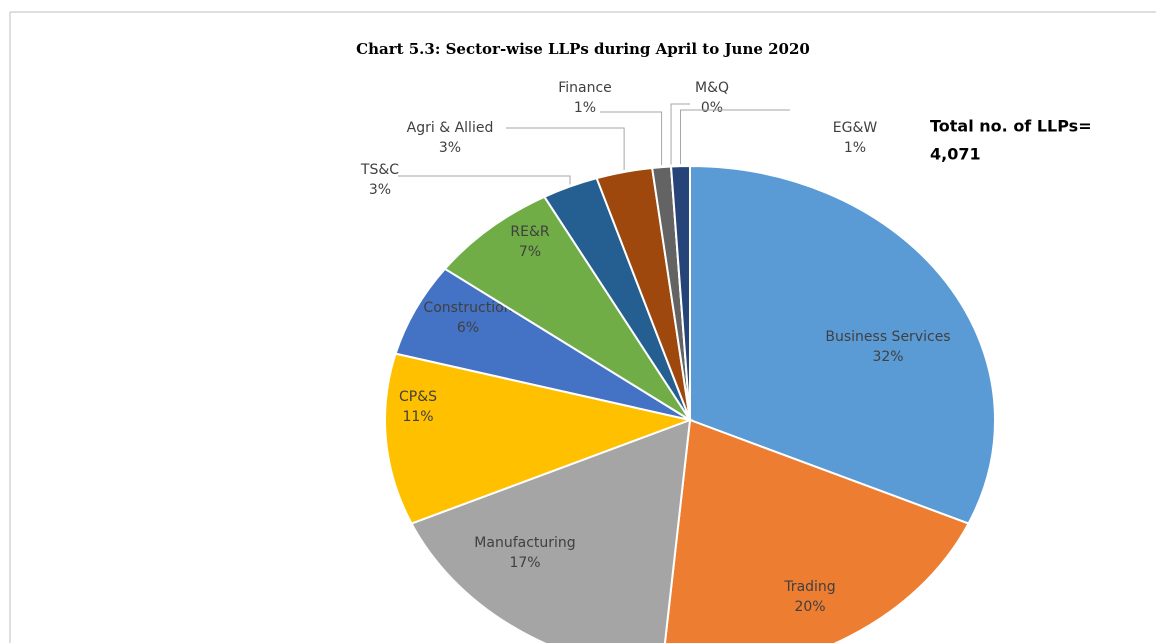 This screenshot has height=643, width=1156. I want to click on slice-value-label: 17%, so click(524, 563).